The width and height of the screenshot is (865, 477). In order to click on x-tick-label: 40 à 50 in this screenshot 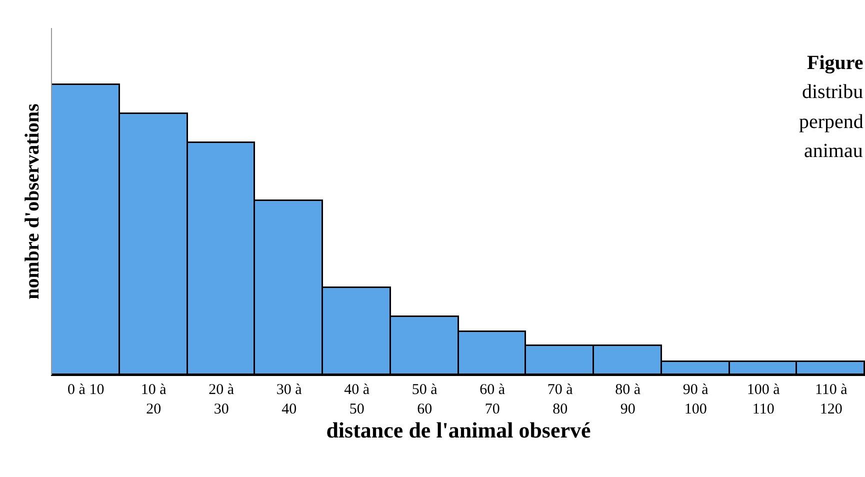, I will do `click(357, 400)`.